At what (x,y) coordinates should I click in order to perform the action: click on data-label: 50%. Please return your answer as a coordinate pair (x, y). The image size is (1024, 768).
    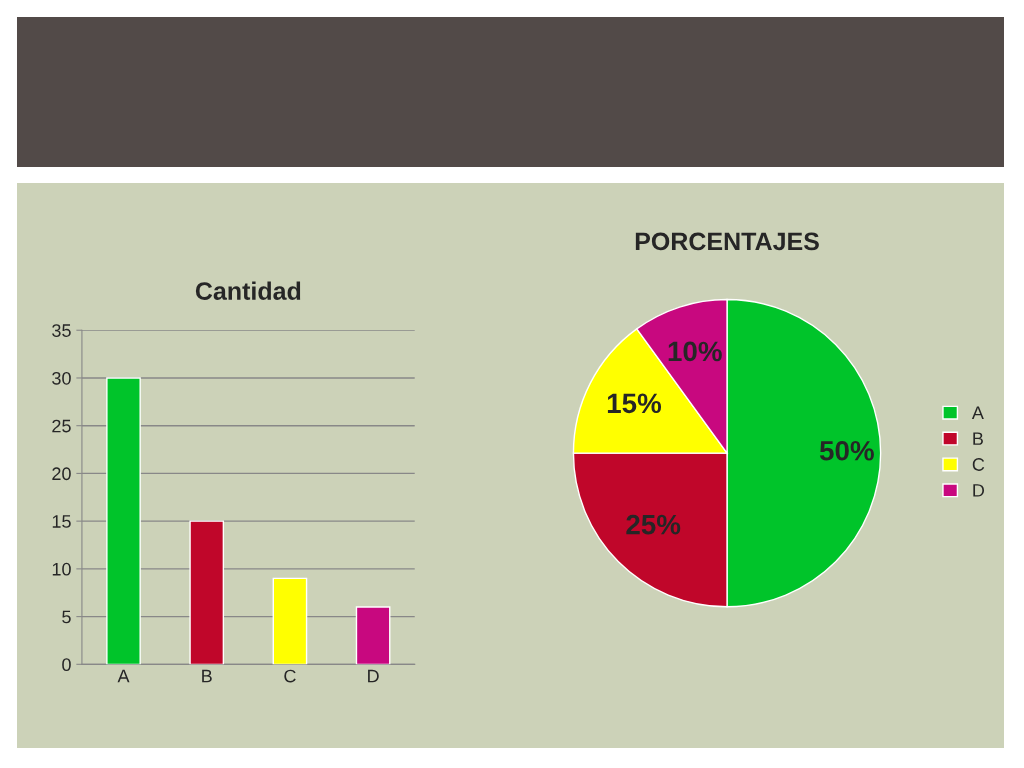
    Looking at the image, I should click on (846, 450).